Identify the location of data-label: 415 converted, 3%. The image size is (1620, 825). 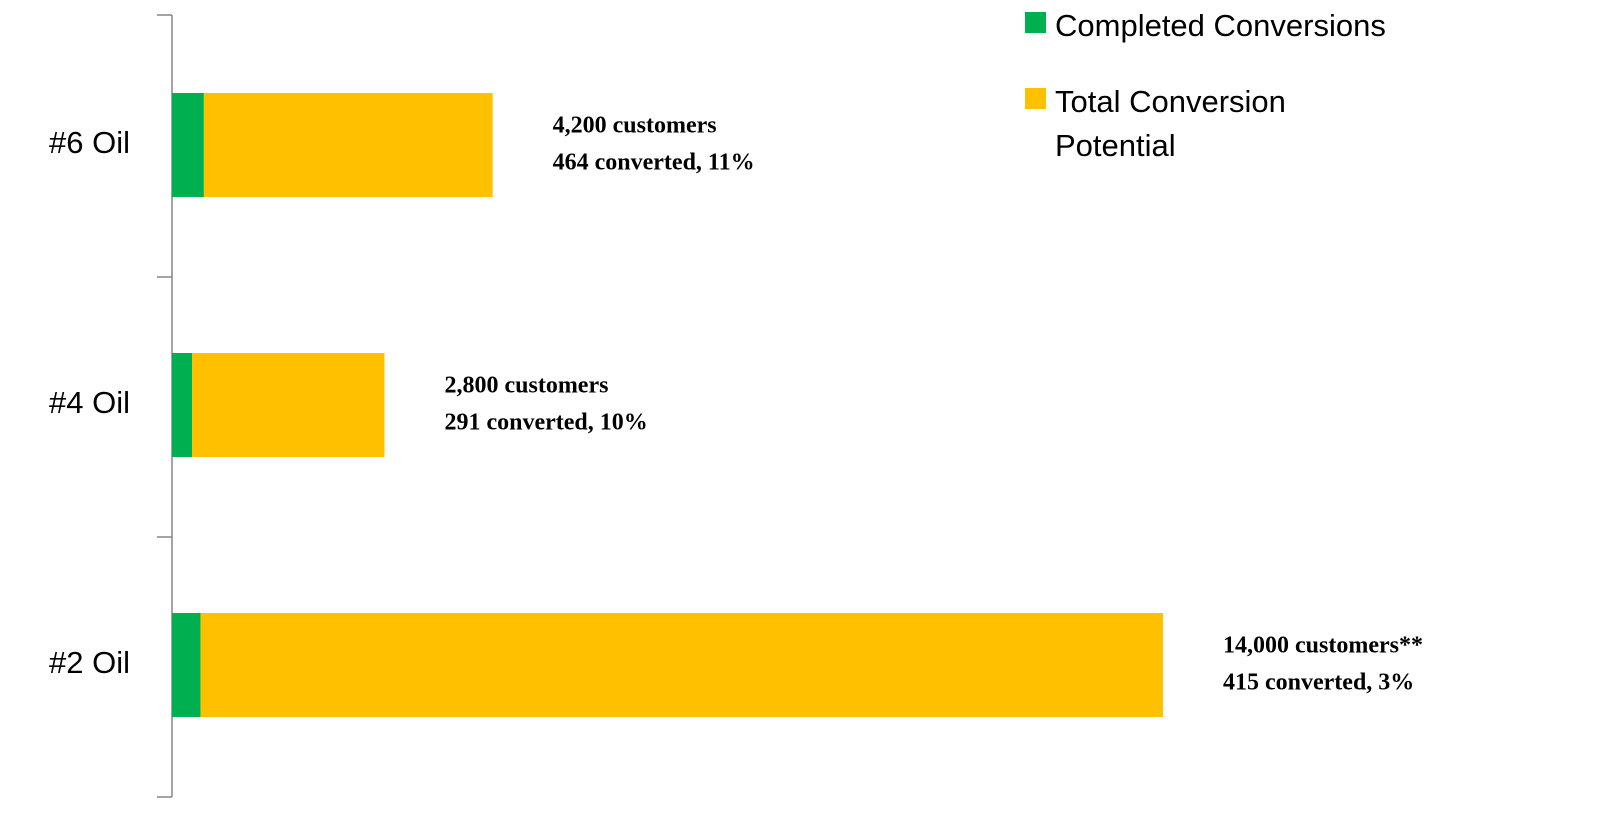
(1318, 683).